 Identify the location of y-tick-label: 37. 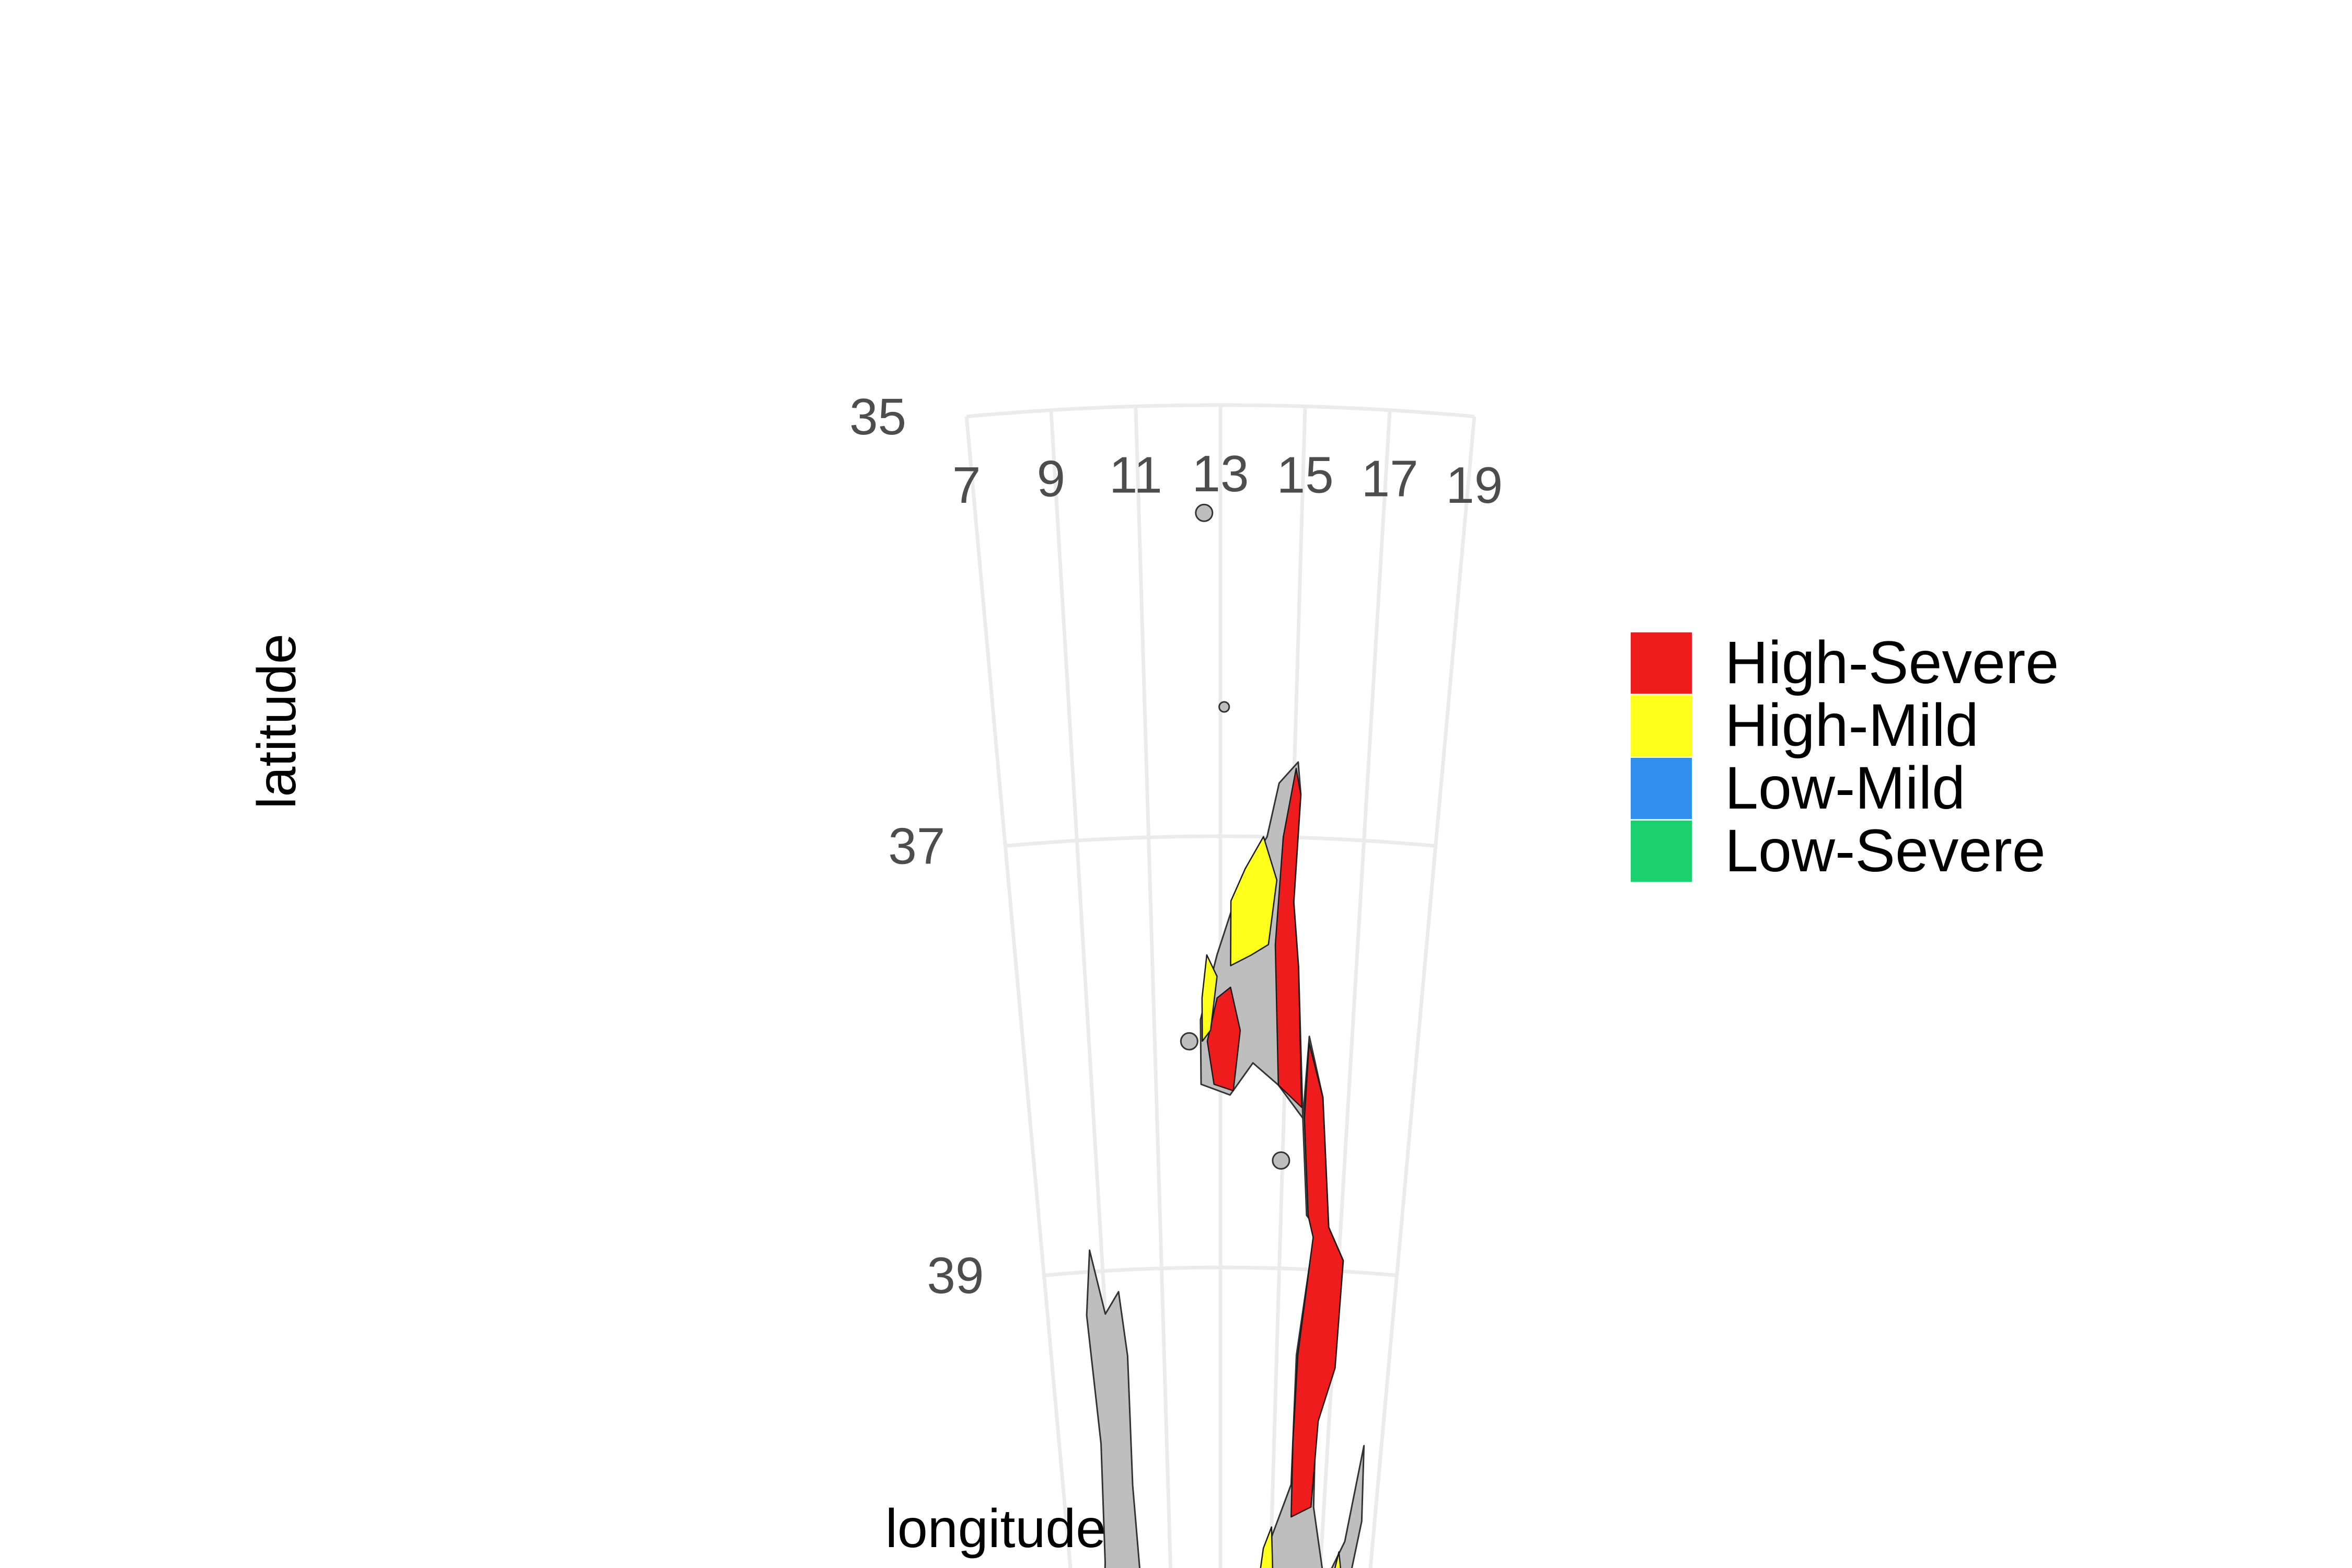
(916, 846).